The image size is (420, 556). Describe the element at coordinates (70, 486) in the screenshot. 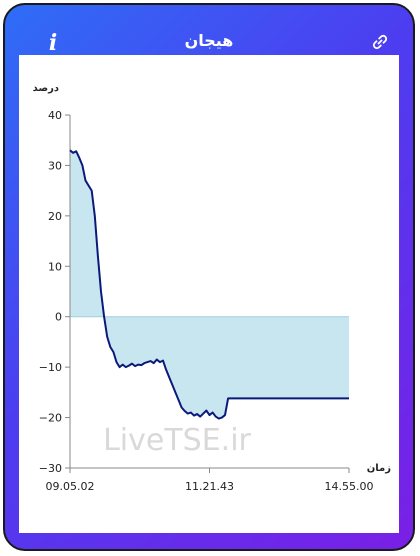

I see `x-tick-label: 09.05.02` at that location.